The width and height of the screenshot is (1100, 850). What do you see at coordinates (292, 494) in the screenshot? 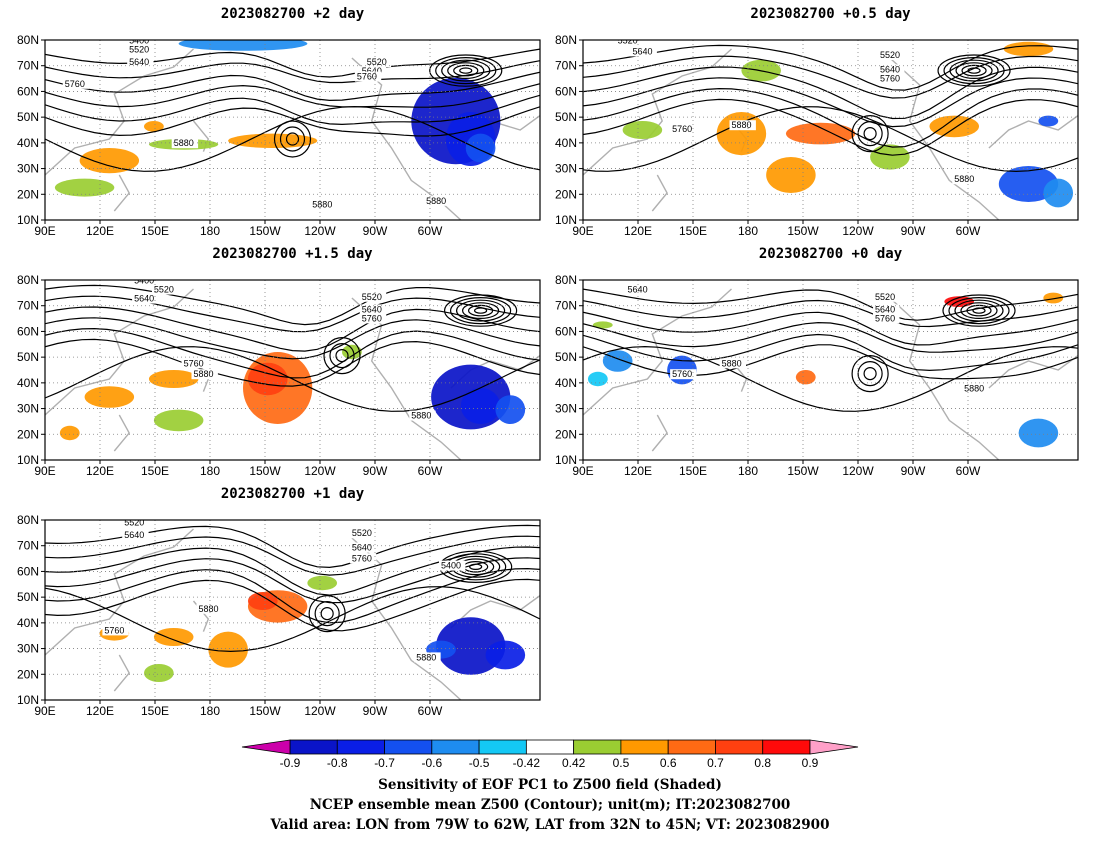
I see `panel-title: 2023082700 +1 day` at bounding box center [292, 494].